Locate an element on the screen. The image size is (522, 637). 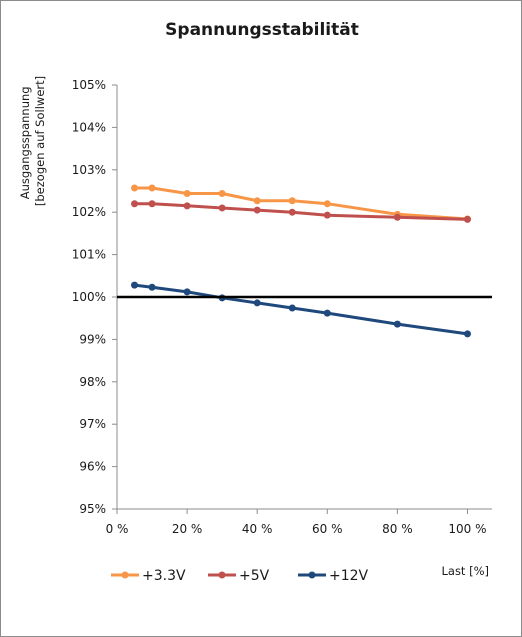
y-axis-label-line-1: Ausgangsspannung is located at coordinates (25, 142).